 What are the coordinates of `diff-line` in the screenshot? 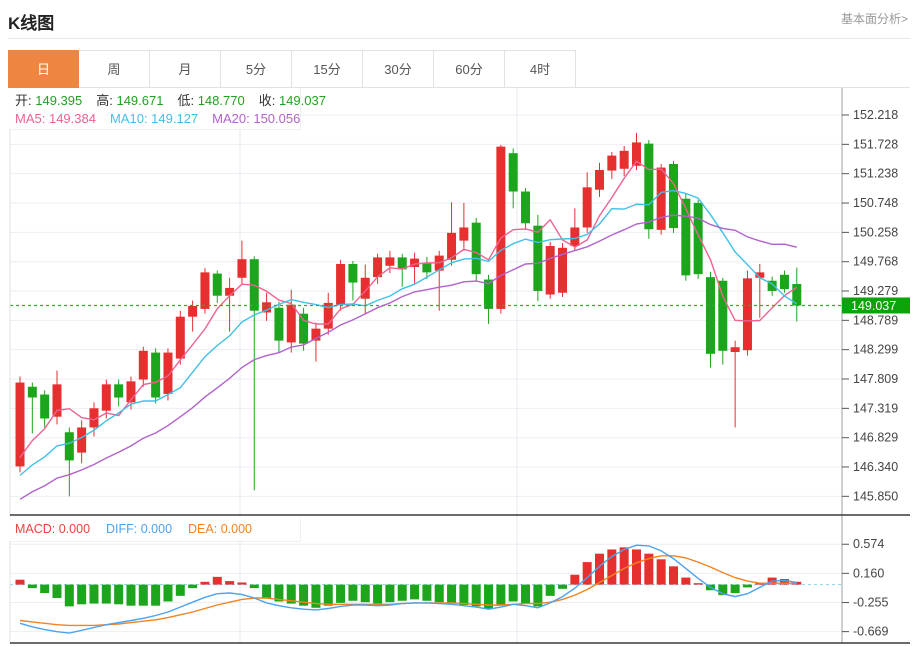 It's located at (408, 589).